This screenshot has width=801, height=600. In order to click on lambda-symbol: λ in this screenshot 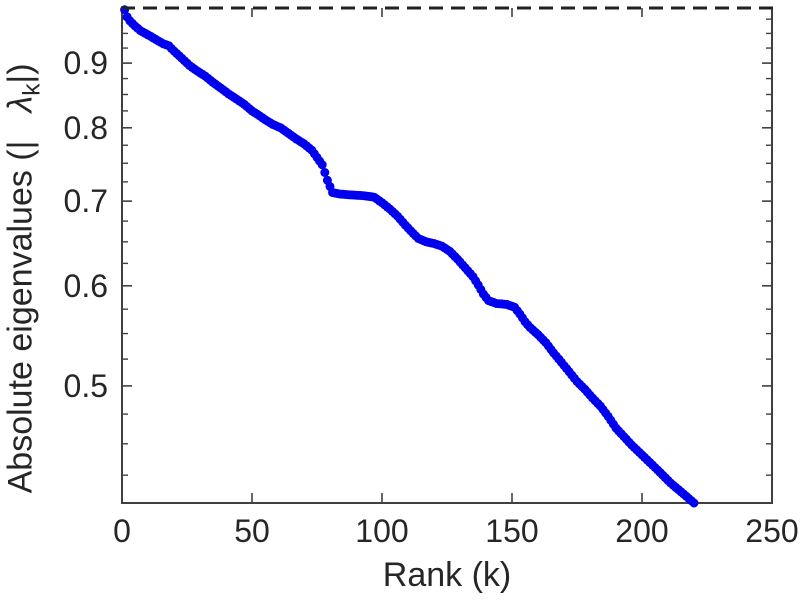, I will do `click(20, 104)`.